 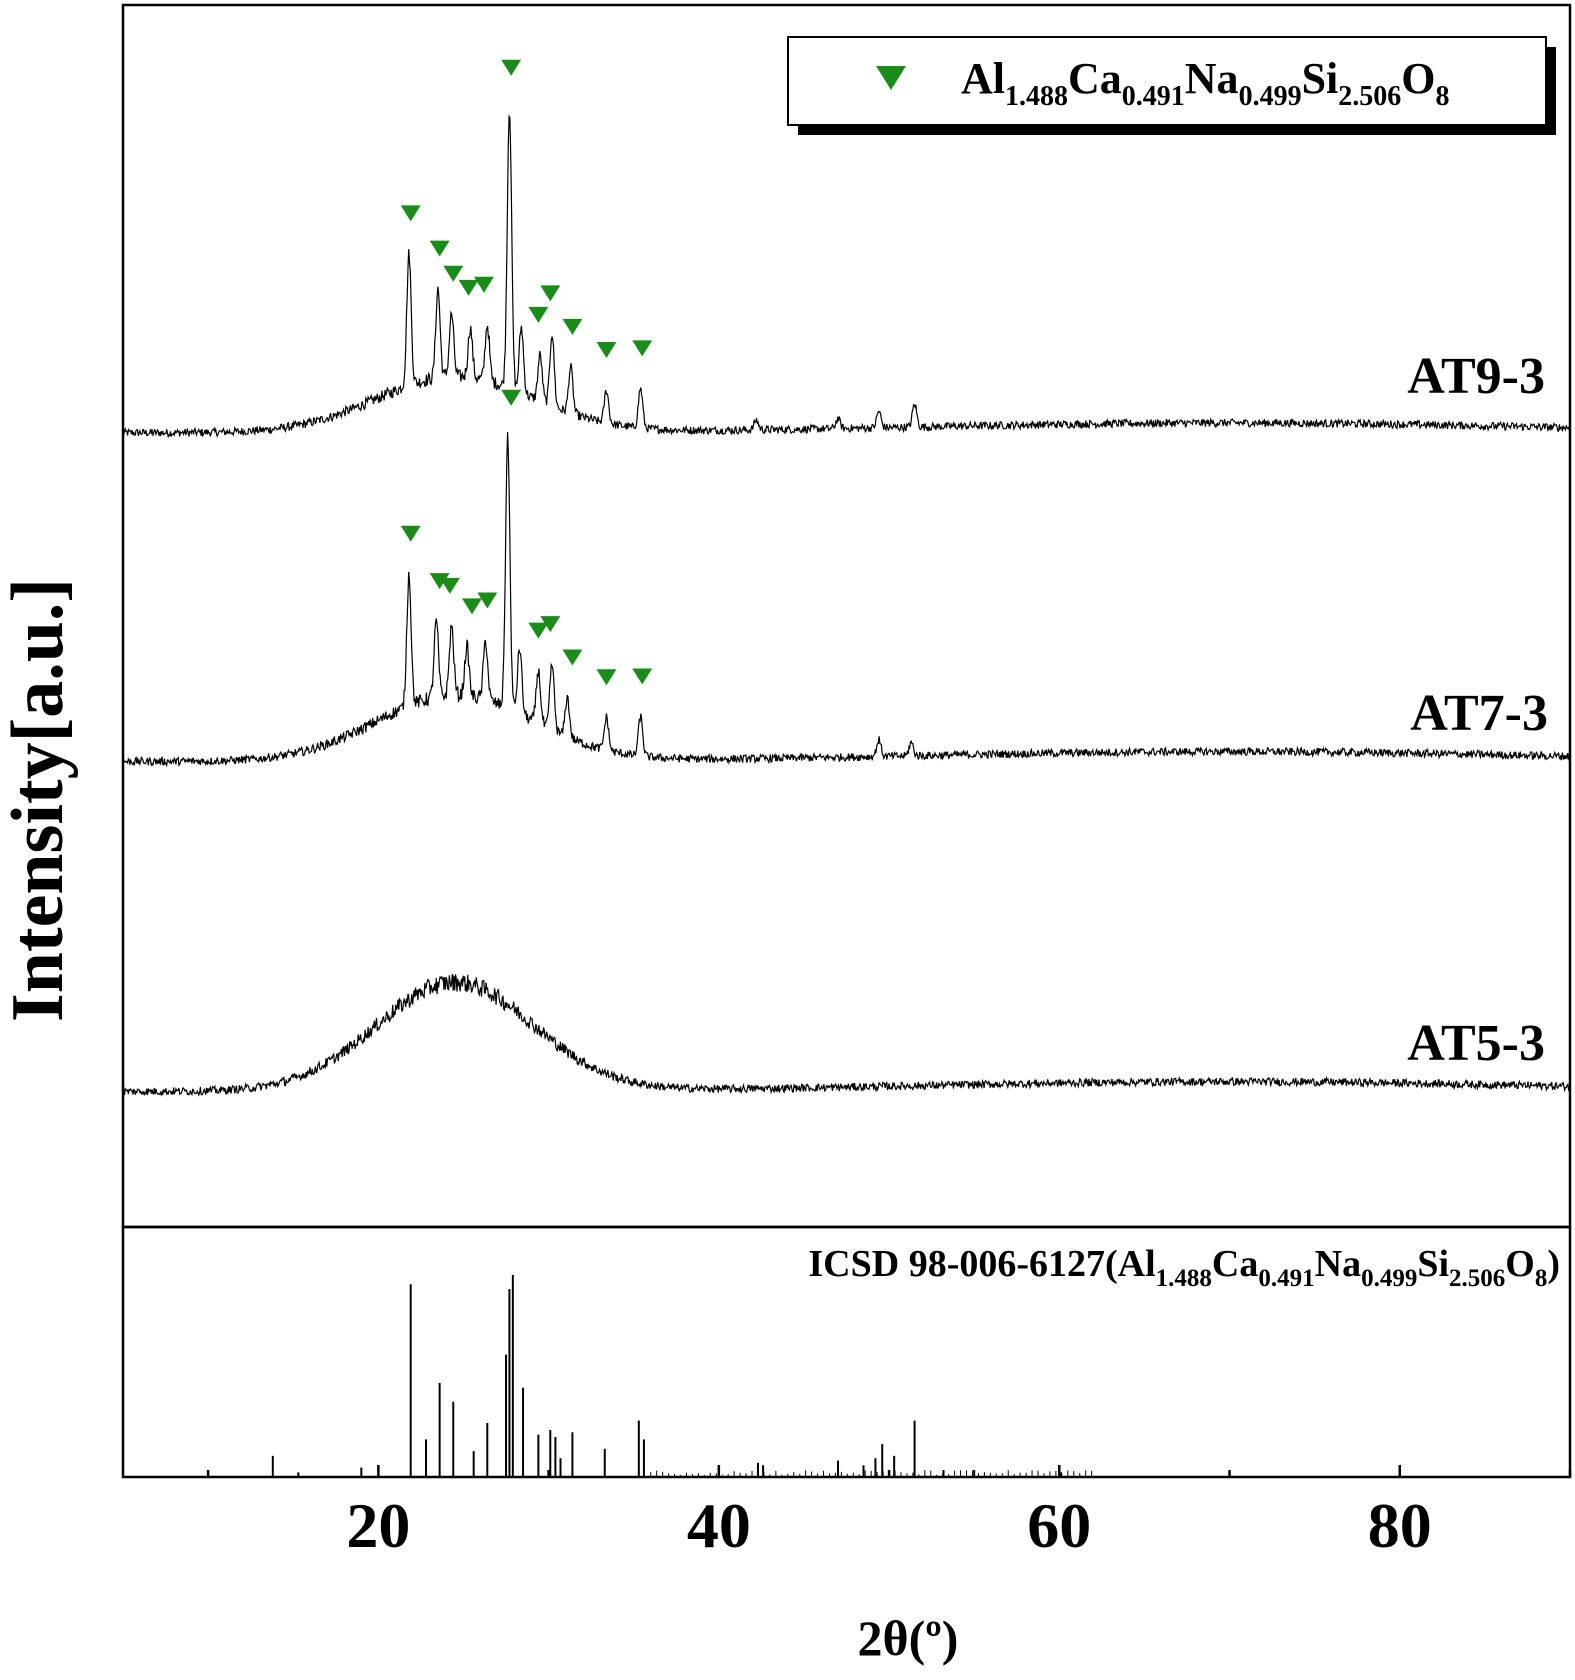 I want to click on series-label-at9-3: AT9-3, so click(x=1476, y=376).